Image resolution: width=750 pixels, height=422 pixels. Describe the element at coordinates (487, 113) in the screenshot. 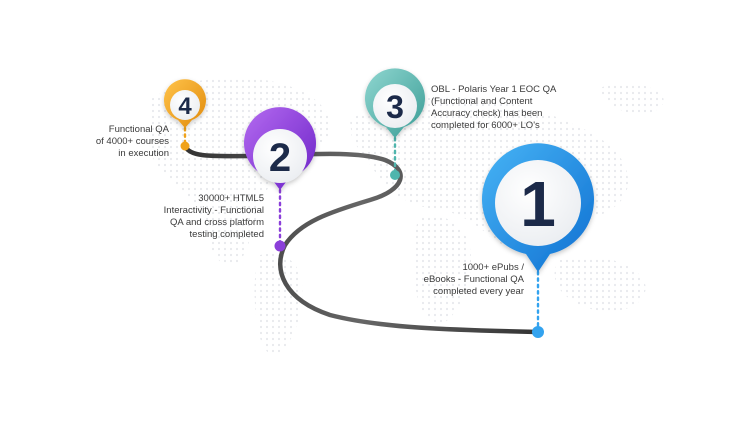

I see `milestone-3-line: Accuracy check) has been` at that location.